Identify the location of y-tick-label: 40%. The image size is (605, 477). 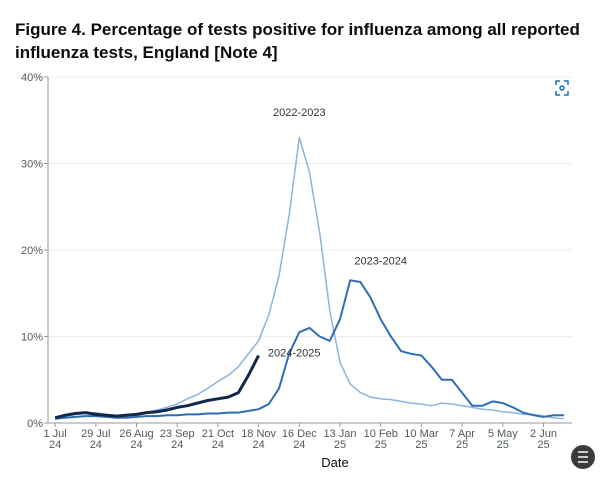
(32, 78).